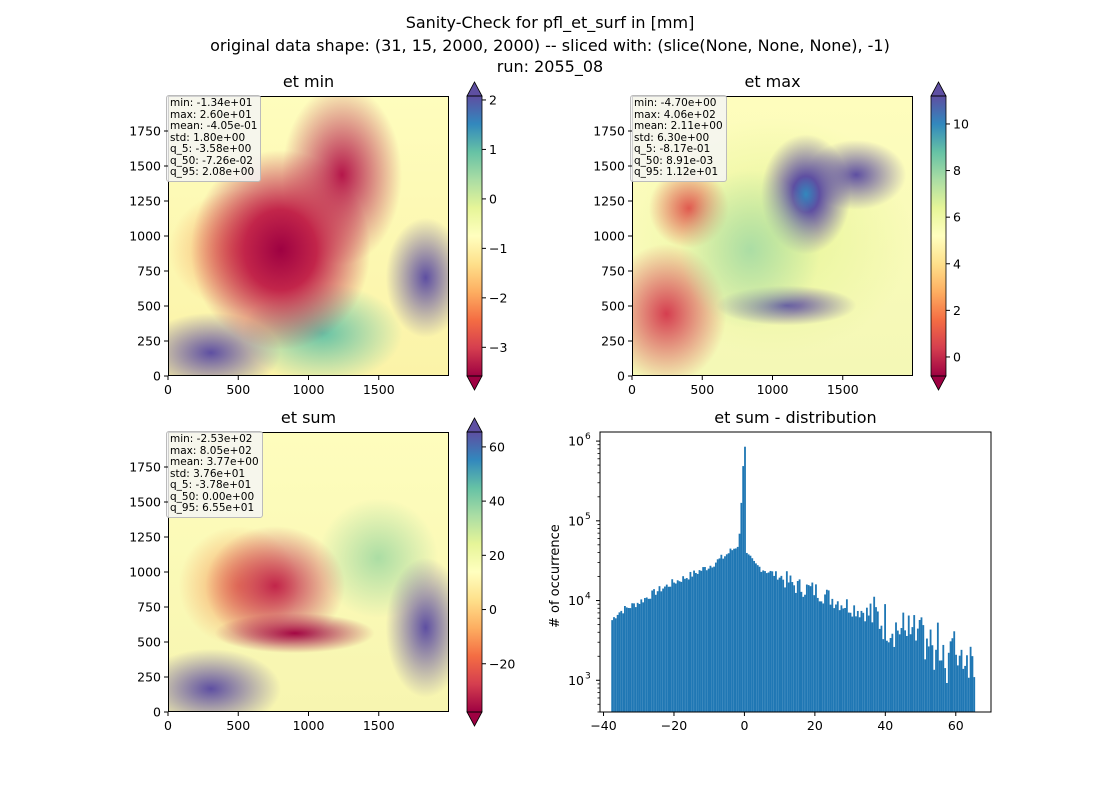  What do you see at coordinates (550, 66) in the screenshot?
I see `figure-title-line-3: run: 2055_08` at bounding box center [550, 66].